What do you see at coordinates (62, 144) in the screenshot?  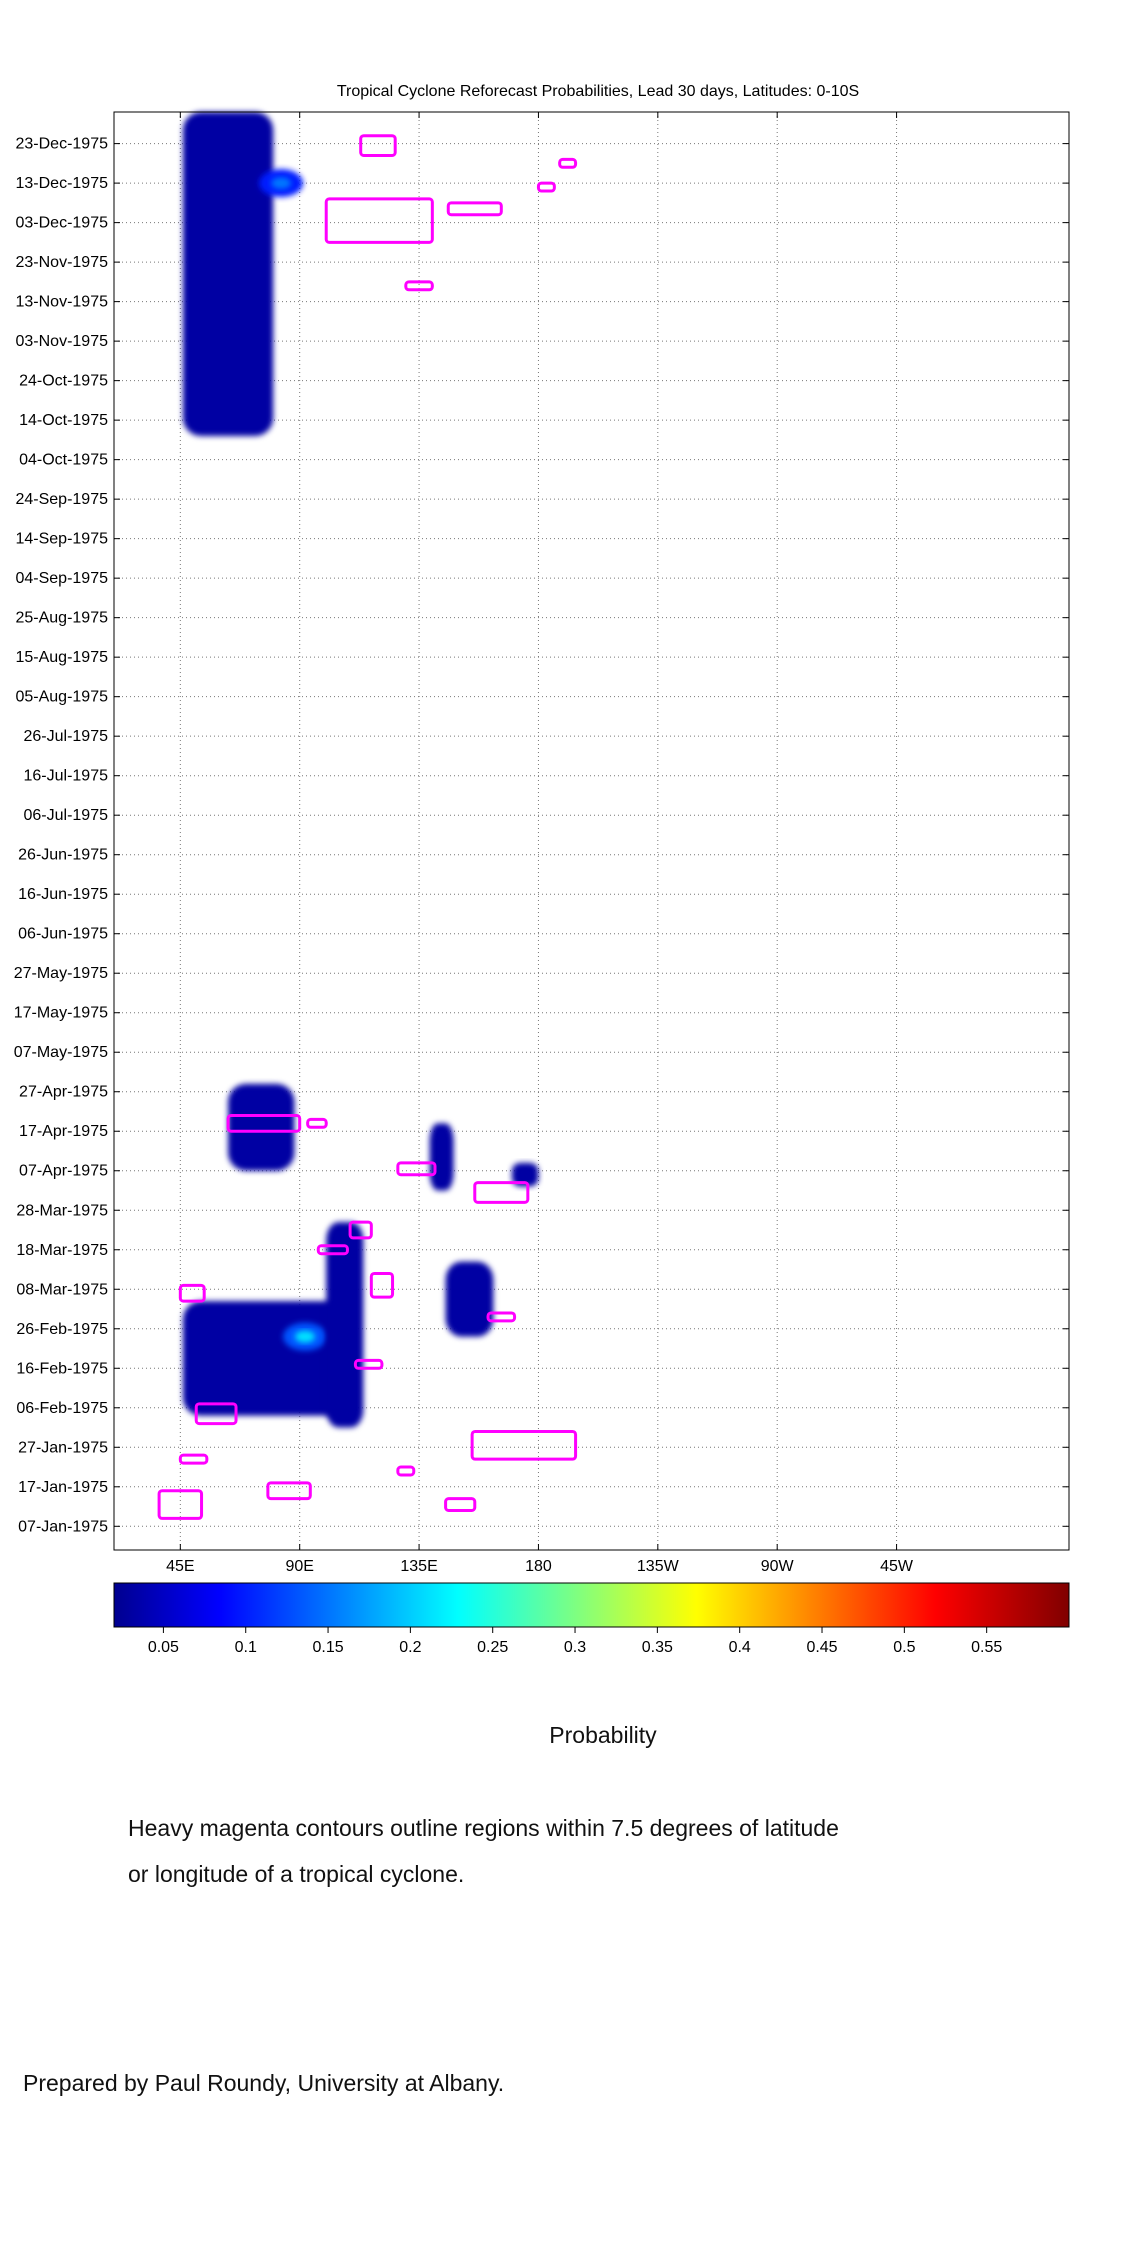 I see `y-tick-label: 23-Dec-1975` at bounding box center [62, 144].